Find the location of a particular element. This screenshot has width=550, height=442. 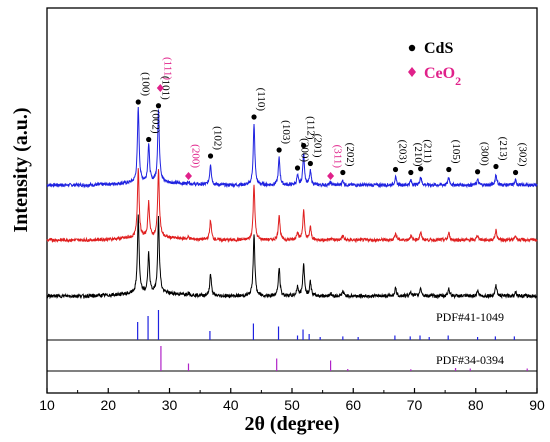

cds-peak-label: (213) is located at coordinates (503, 149).